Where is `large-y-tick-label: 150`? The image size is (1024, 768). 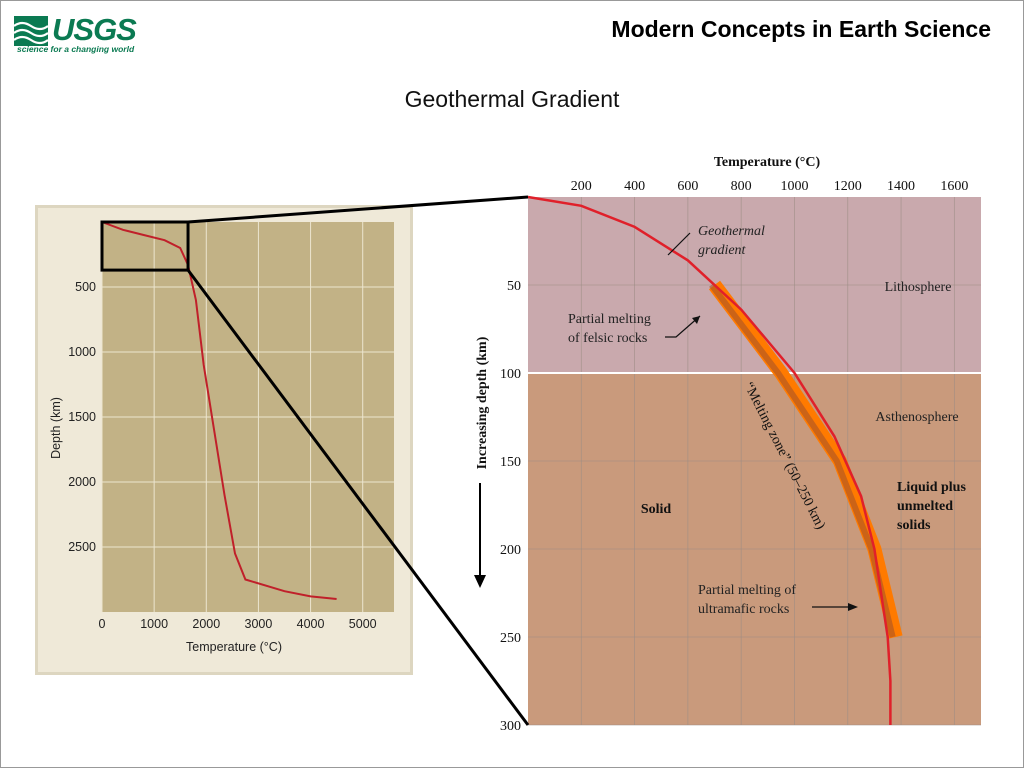
large-y-tick-label: 150 is located at coordinates (510, 462).